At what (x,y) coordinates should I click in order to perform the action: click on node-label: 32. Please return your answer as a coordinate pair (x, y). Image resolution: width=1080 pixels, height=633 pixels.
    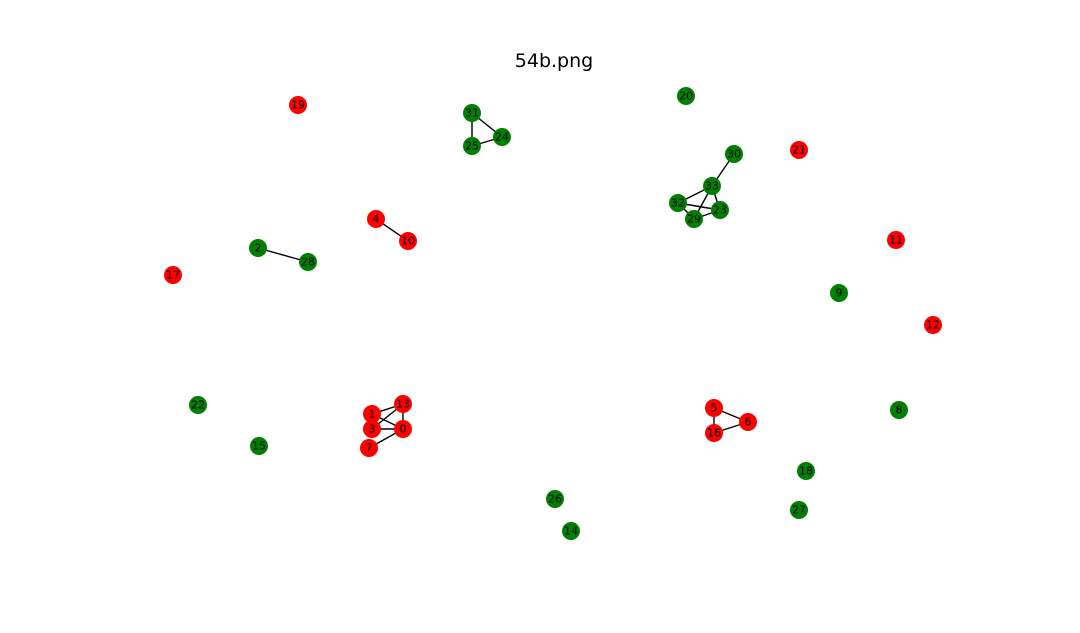
    Looking at the image, I should click on (678, 203).